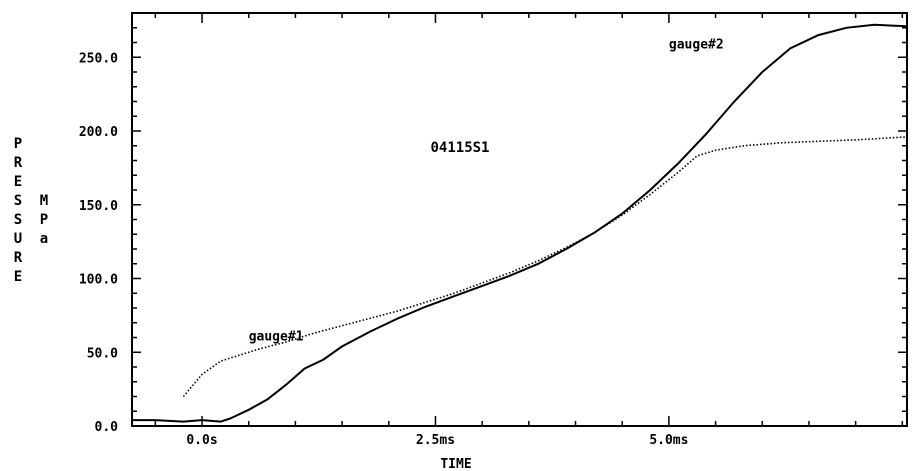 Image resolution: width=912 pixels, height=471 pixels. I want to click on y-axis-unit-char: P, so click(44, 220).